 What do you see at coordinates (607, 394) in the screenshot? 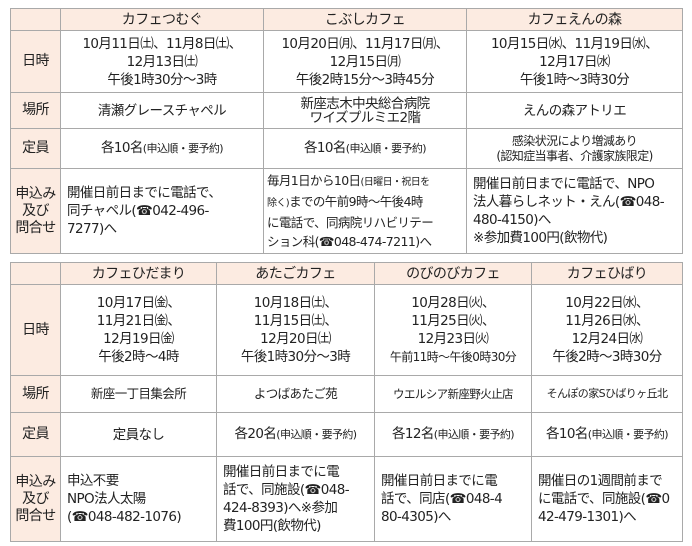
I see `place-cell: そんぽの家Sひばりヶ丘北` at bounding box center [607, 394].